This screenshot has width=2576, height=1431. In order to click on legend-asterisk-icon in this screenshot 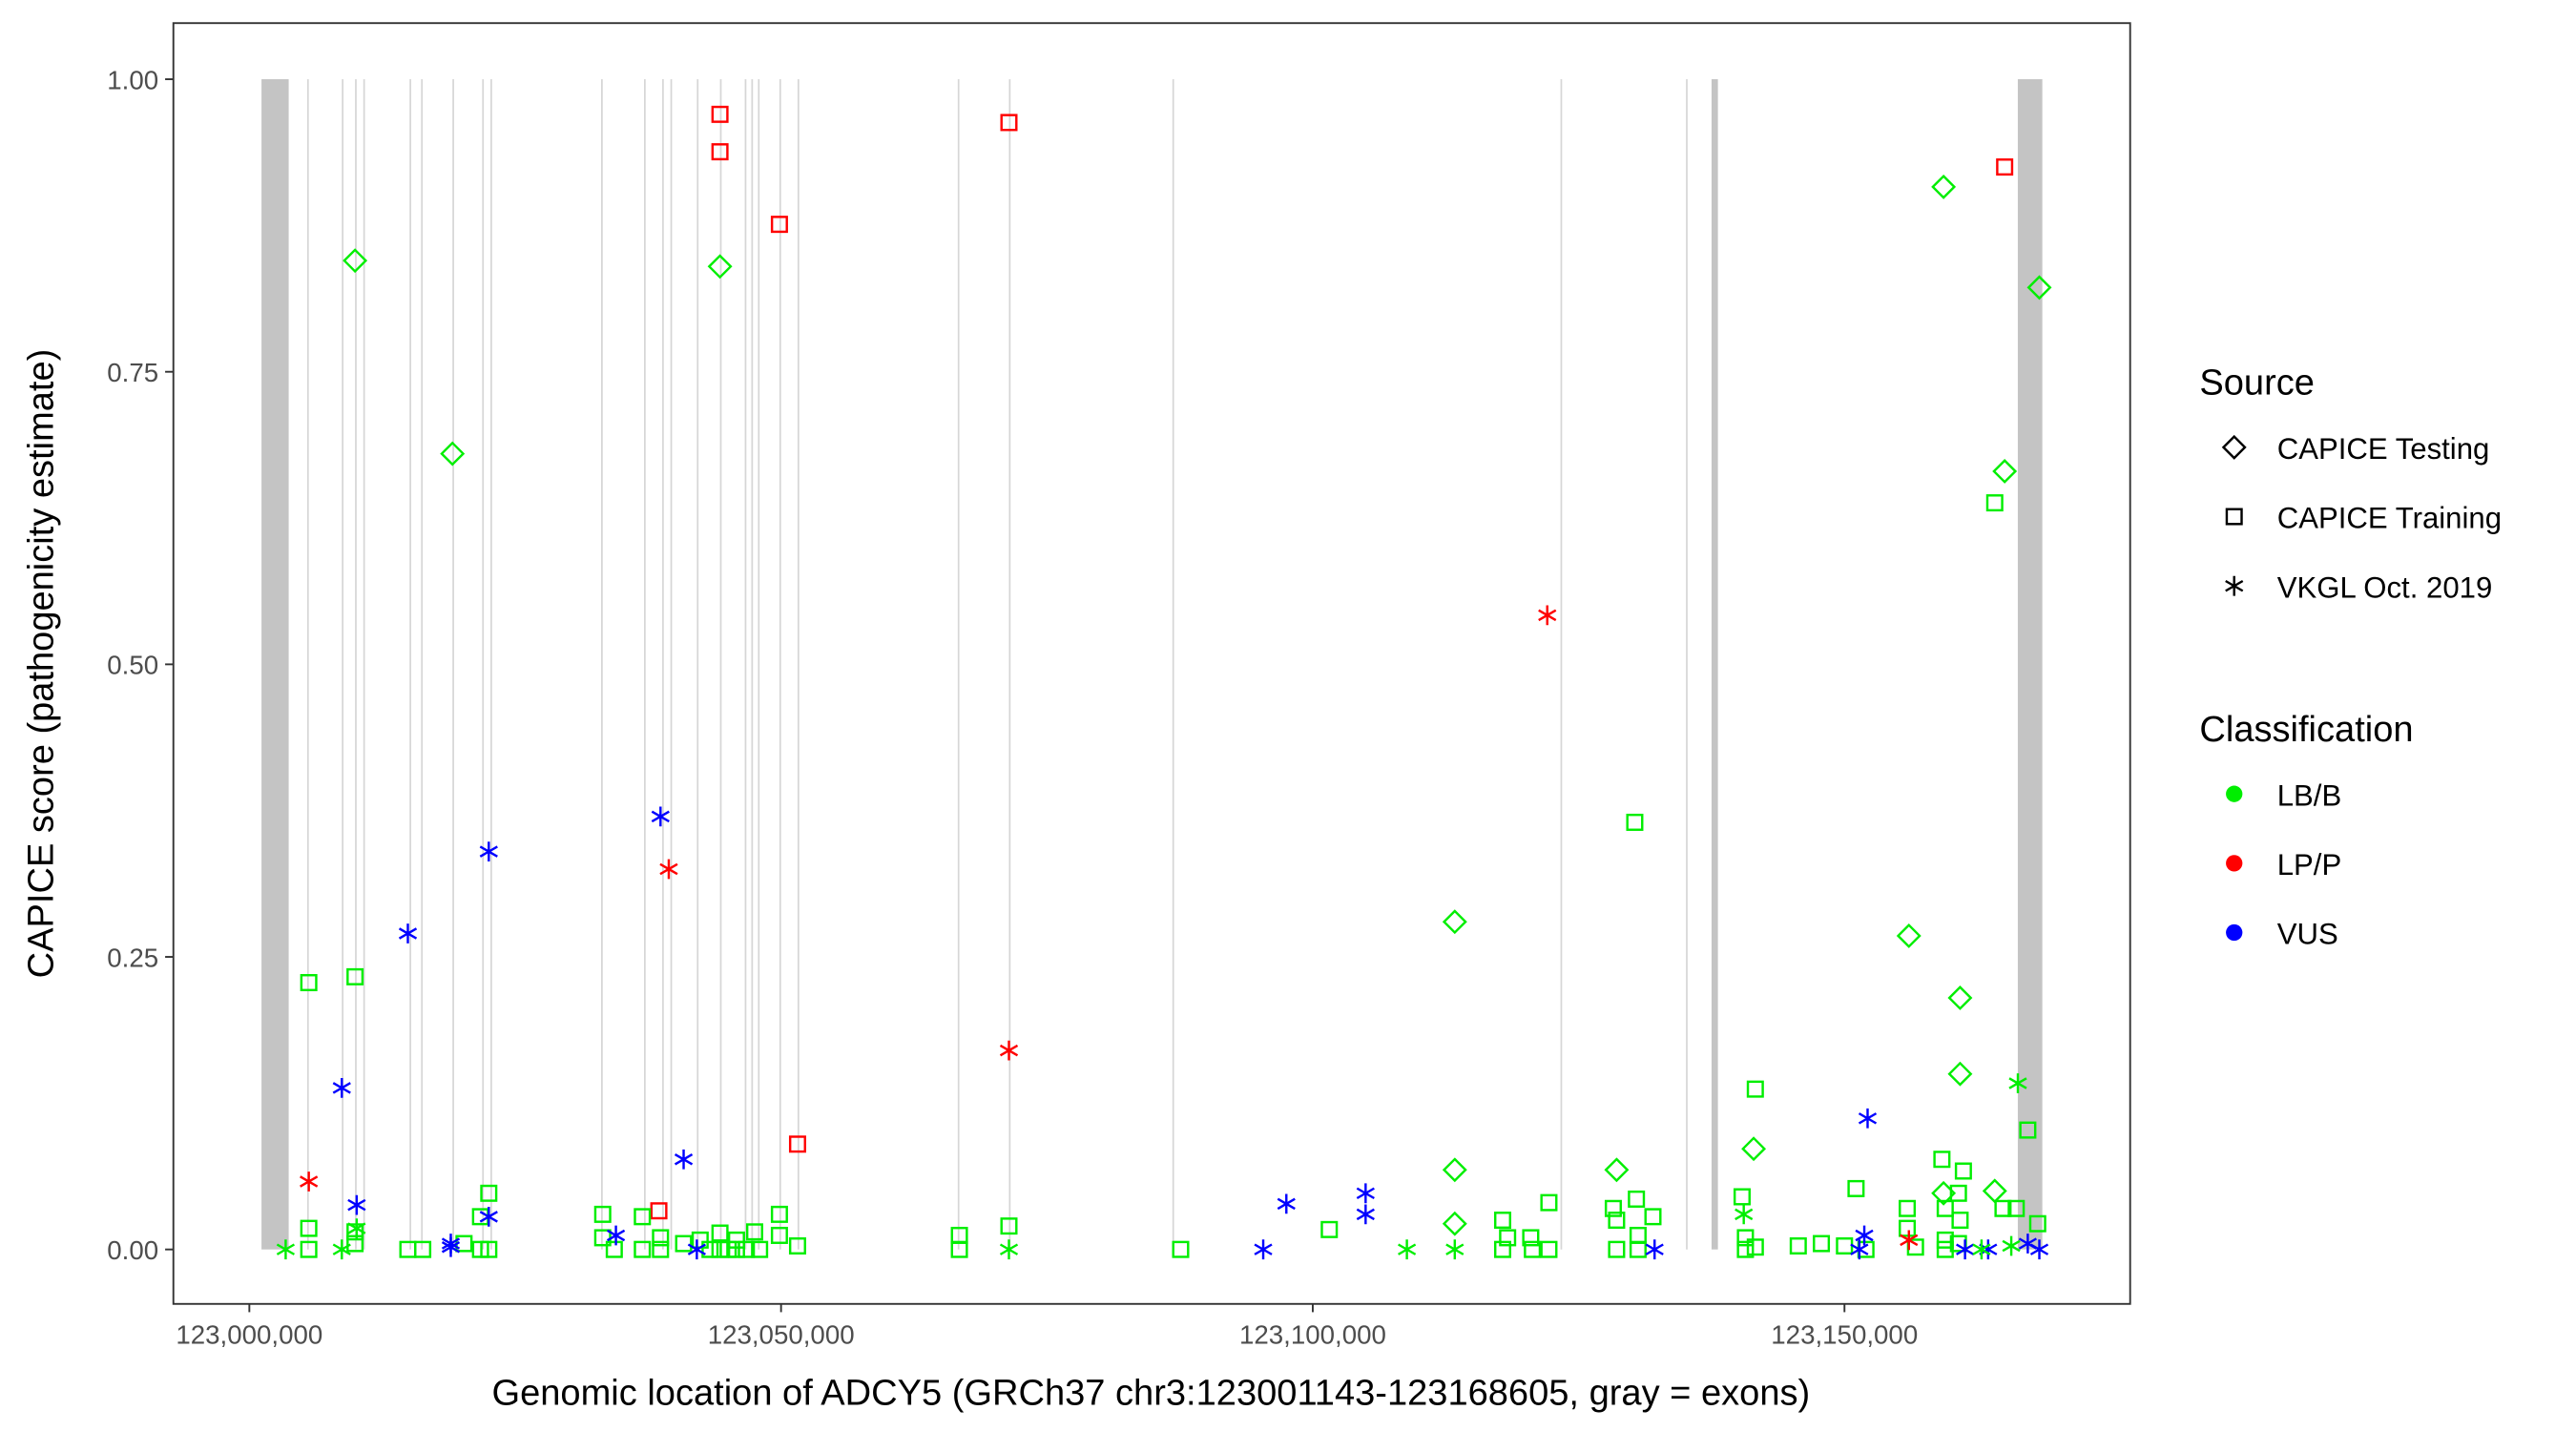, I will do `click(2234, 585)`.